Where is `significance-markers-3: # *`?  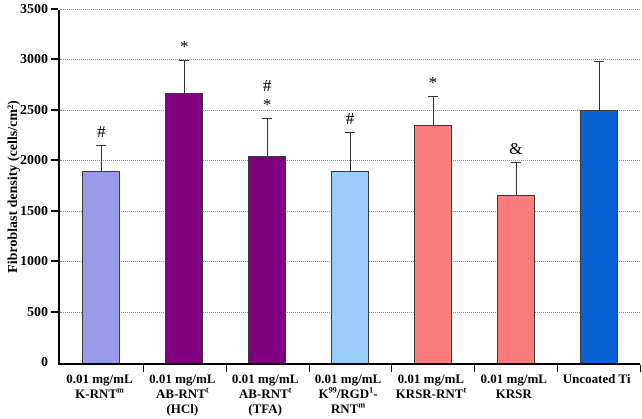 significance-markers-3: # * is located at coordinates (267, 95).